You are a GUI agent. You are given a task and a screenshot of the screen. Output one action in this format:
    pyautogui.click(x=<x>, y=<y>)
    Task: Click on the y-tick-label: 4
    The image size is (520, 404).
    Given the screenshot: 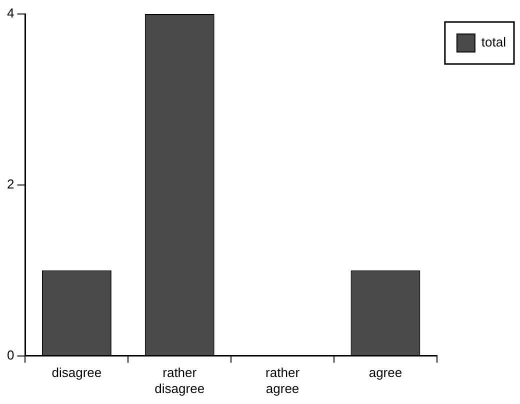 What is the action you would take?
    pyautogui.click(x=10, y=13)
    